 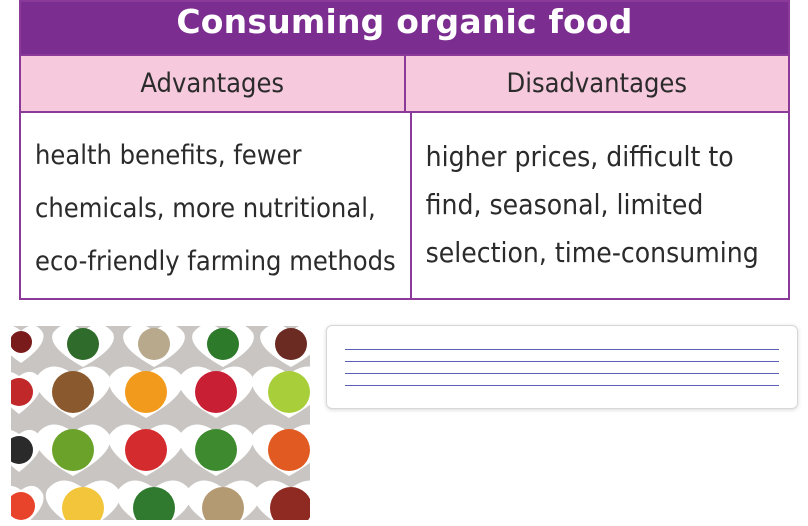 I want to click on advantages-line: health benefits, fewer, so click(x=168, y=155).